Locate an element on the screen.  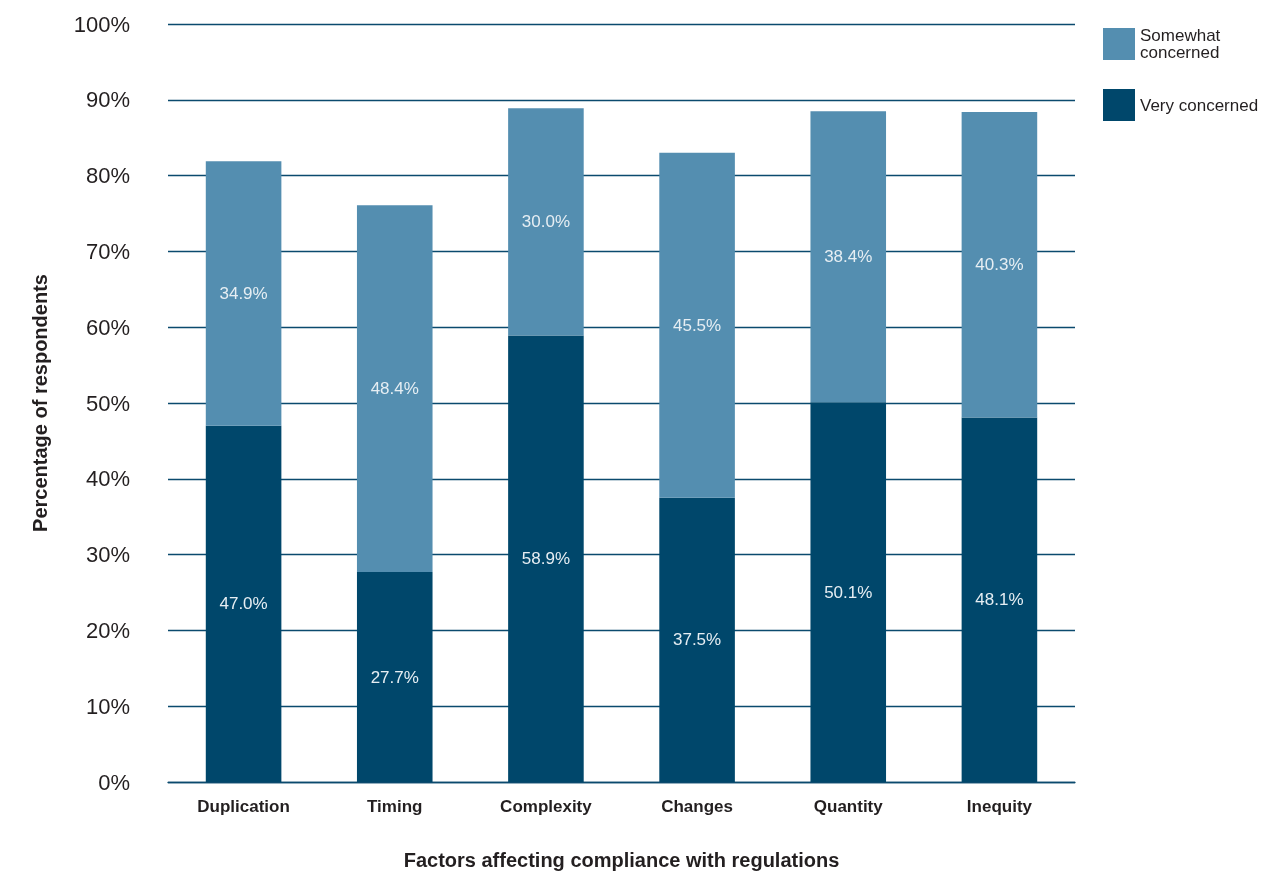
data-label: 58.9% is located at coordinates (546, 559).